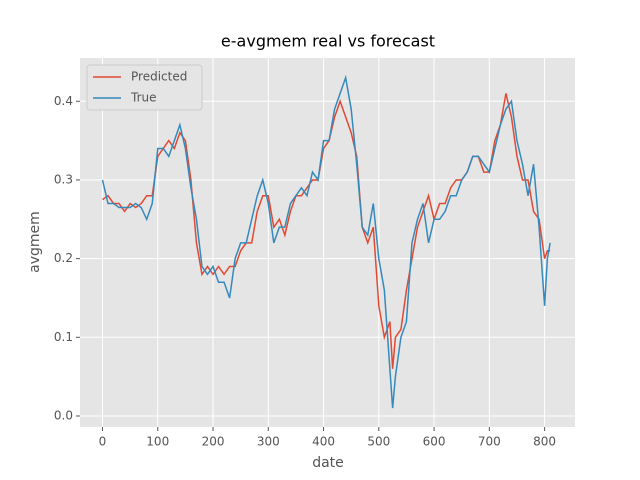 The height and width of the screenshot is (480, 640). Describe the element at coordinates (103, 442) in the screenshot. I see `x-tick-label: 0` at that location.